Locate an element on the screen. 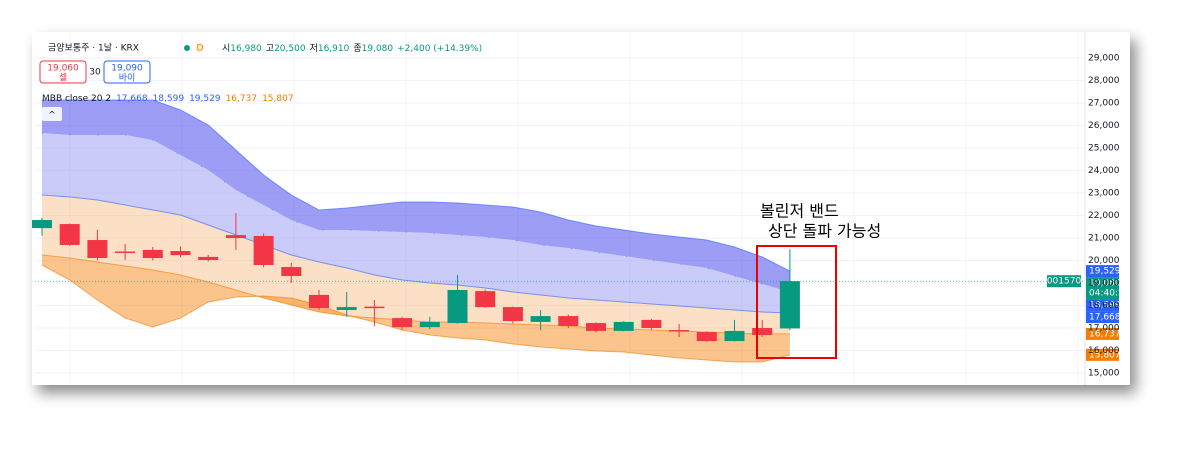 The image size is (1195, 454). price-label: 17,668 is located at coordinates (1105, 318).